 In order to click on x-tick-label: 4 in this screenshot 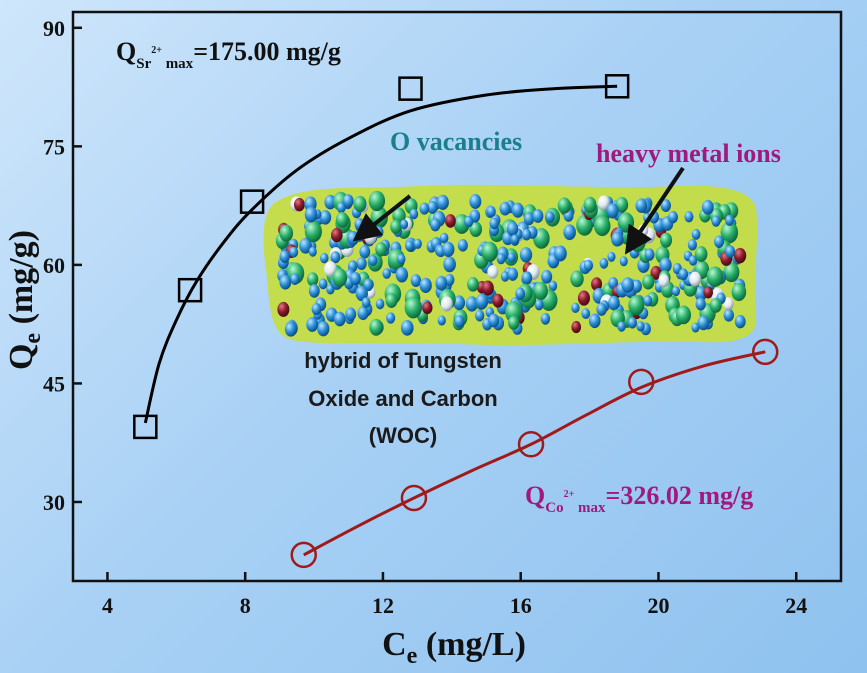, I will do `click(107, 605)`.